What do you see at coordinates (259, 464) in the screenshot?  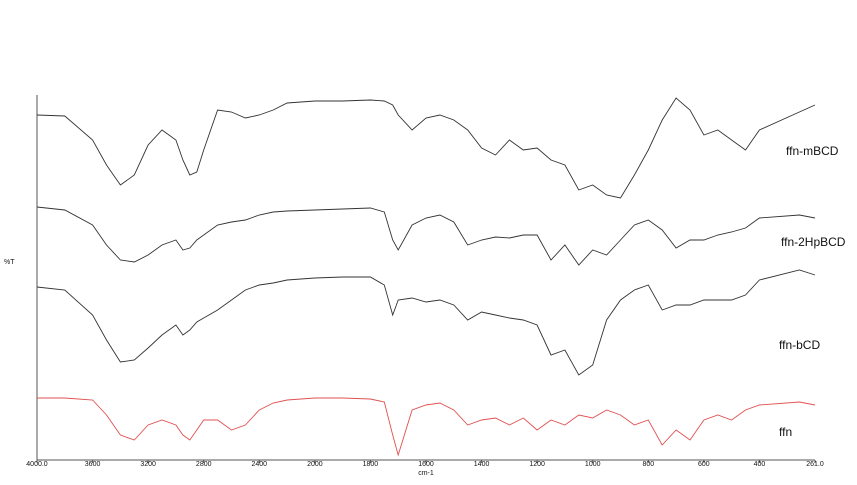 I see `x-tick-label: 2400` at bounding box center [259, 464].